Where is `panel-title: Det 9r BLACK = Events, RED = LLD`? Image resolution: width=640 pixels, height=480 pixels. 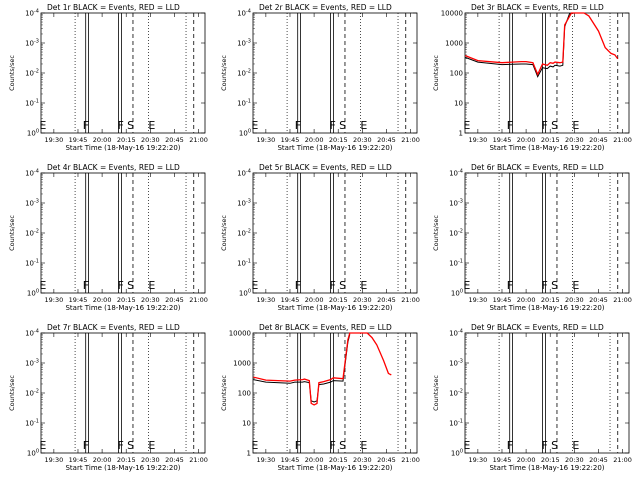 panel-title: Det 9r BLACK = Events, RED = LLD is located at coordinates (537, 327).